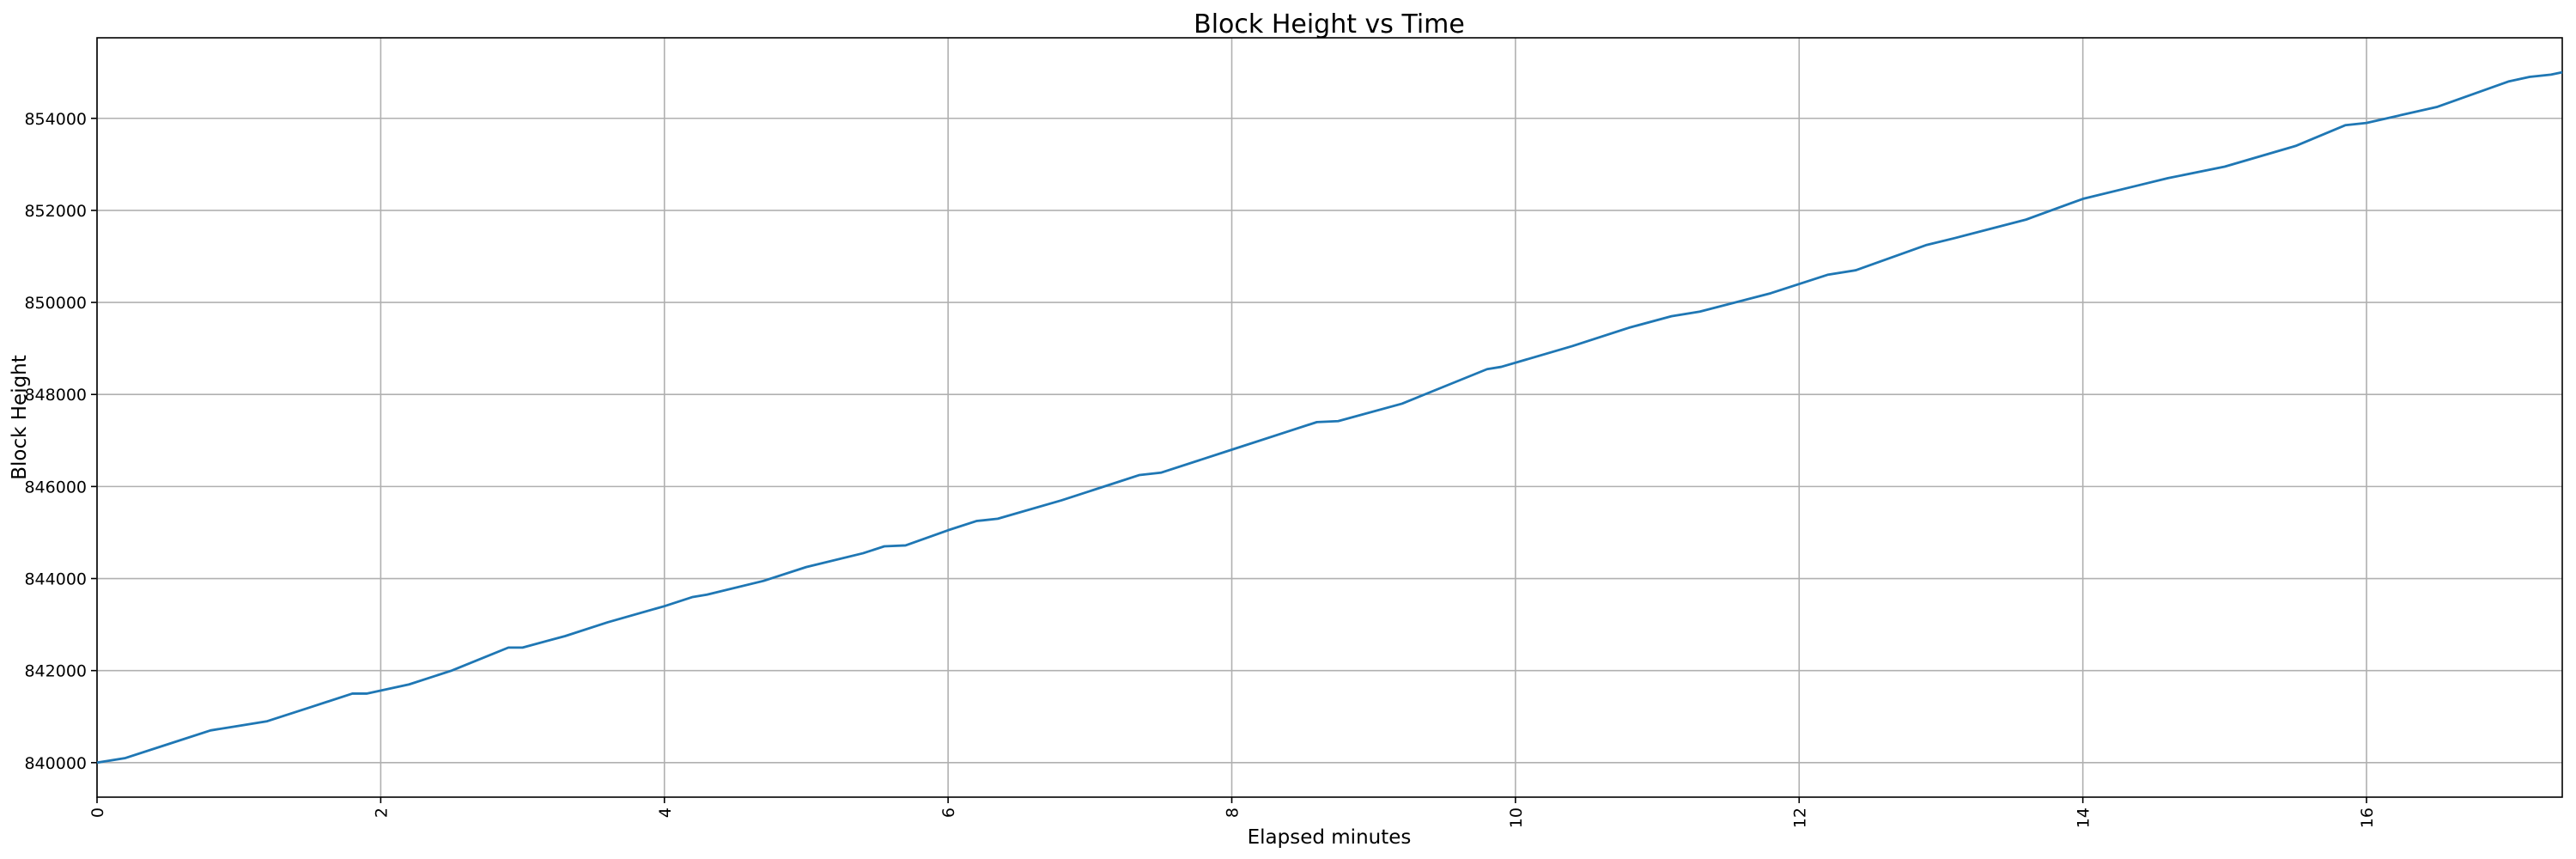  I want to click on x-tick-label: 6, so click(948, 812).